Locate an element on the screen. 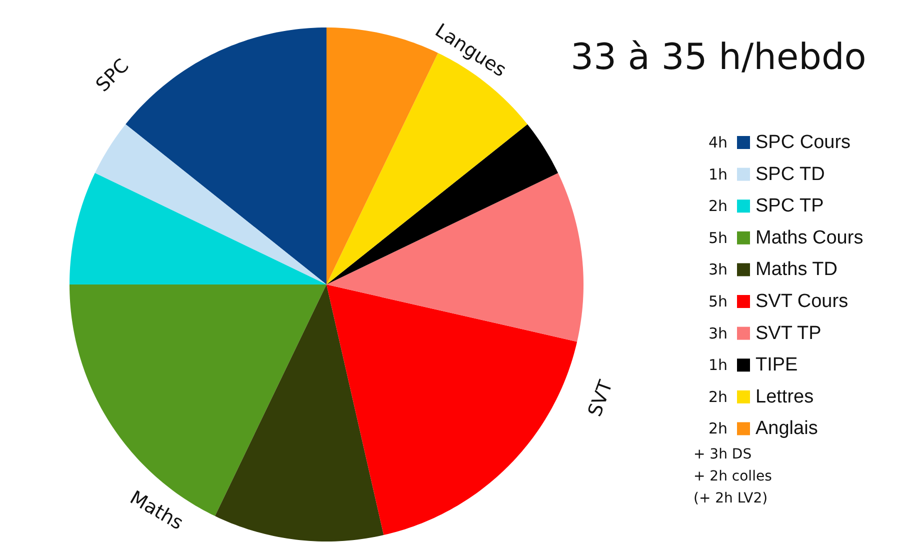  legend-label: TIPE is located at coordinates (777, 365).